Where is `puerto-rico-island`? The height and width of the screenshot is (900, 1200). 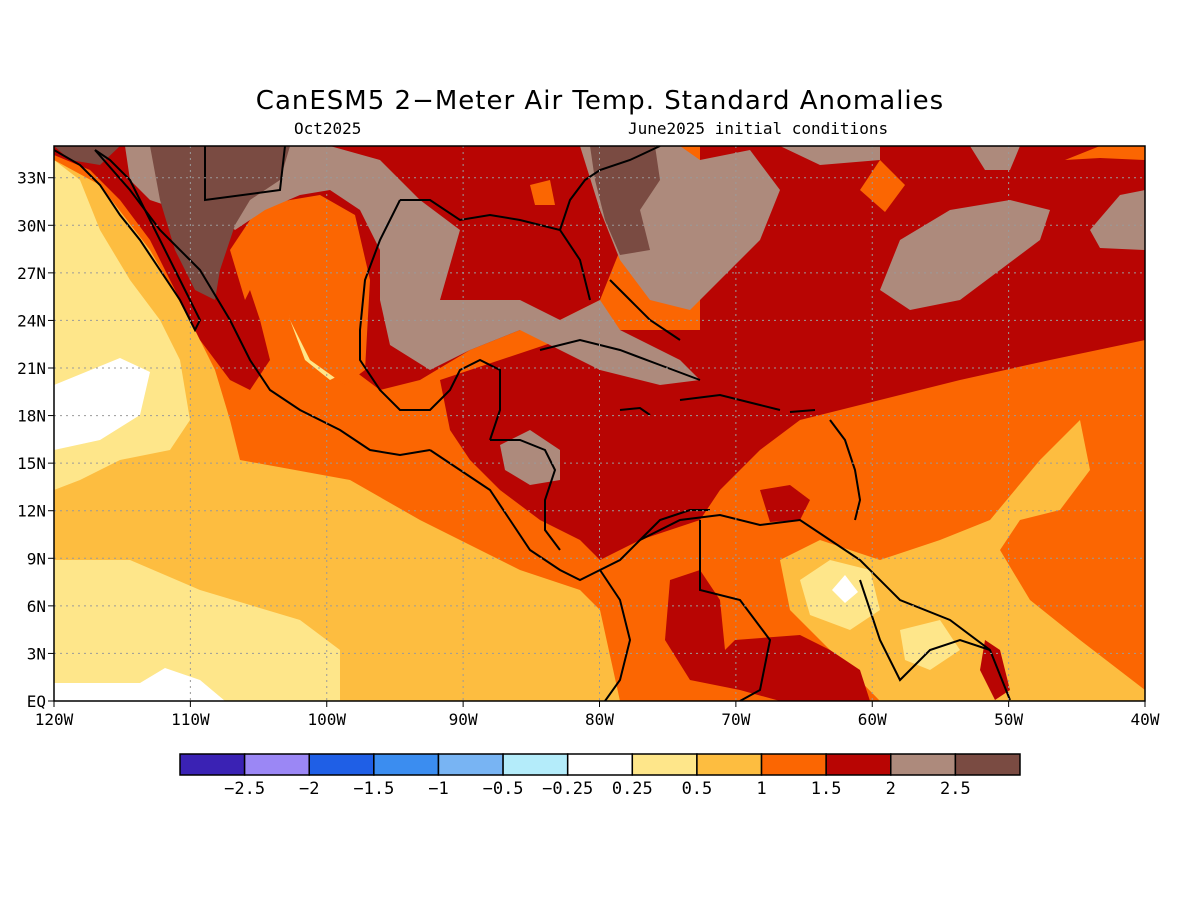
puerto-rico-island is located at coordinates (802, 411).